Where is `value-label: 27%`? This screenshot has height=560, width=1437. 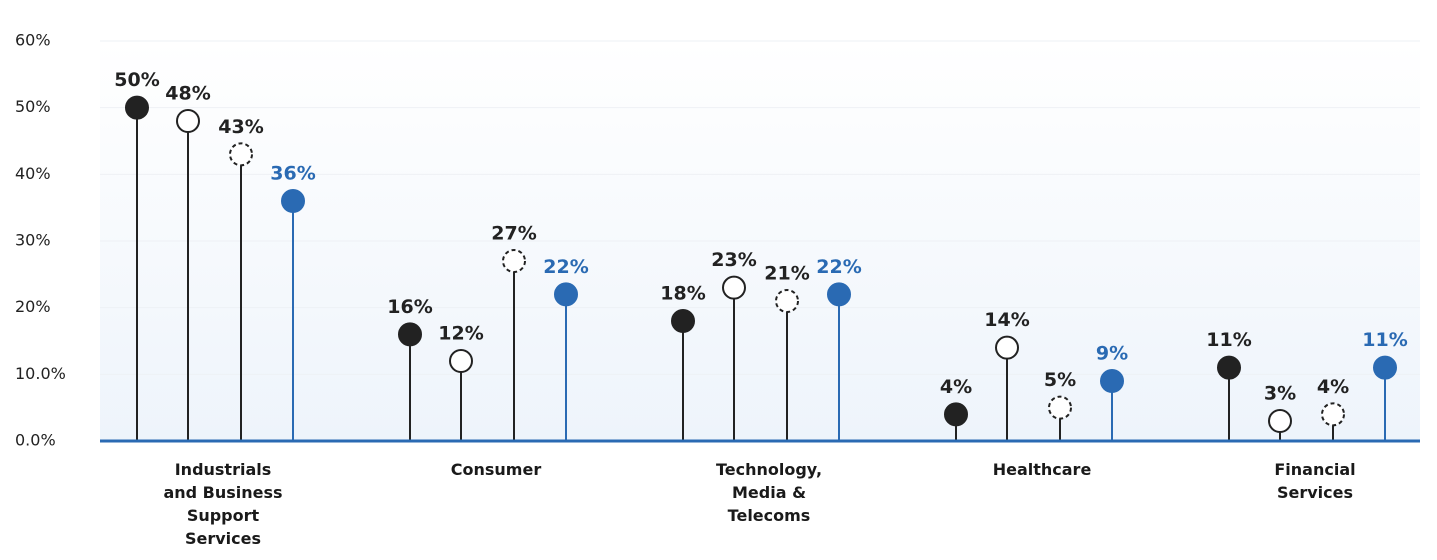 value-label: 27% is located at coordinates (513, 234).